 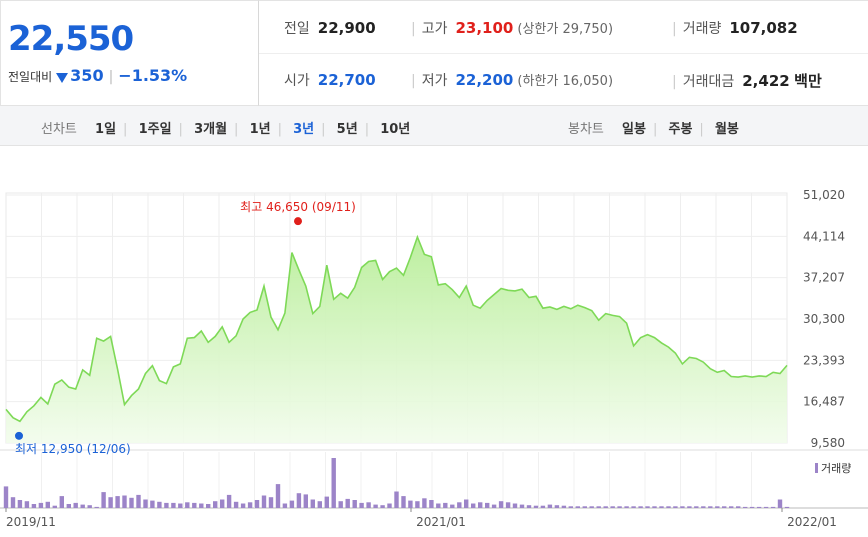 I want to click on change-label: 전일대비, so click(x=30, y=77).